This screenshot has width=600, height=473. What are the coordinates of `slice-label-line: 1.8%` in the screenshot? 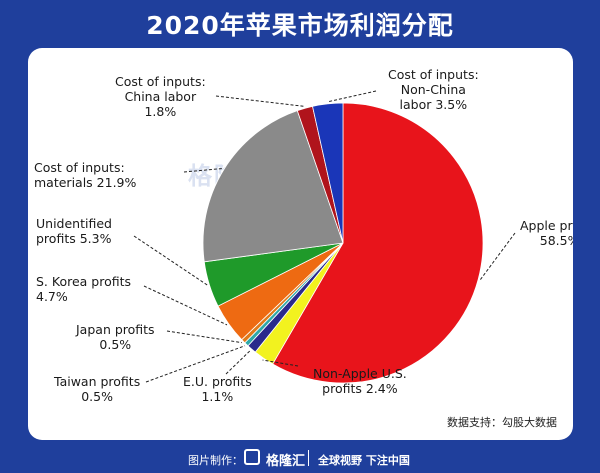 It's located at (160, 111).